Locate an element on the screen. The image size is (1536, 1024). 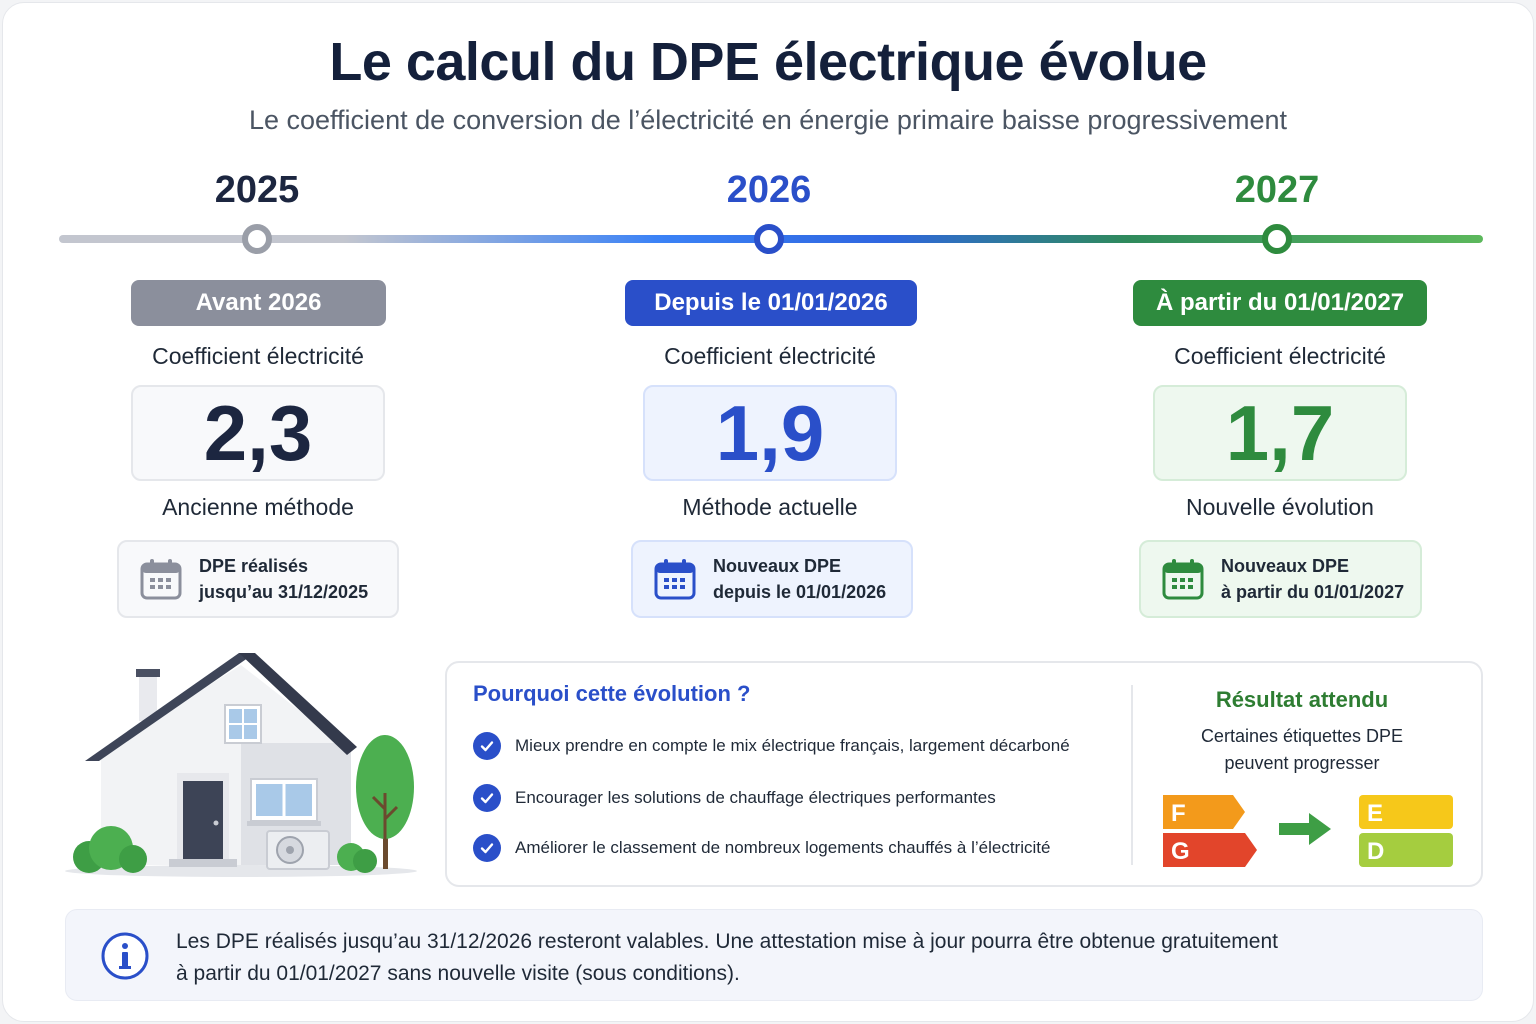
dpe-date-line2: à partir du 01/01/2027 is located at coordinates (1313, 592).